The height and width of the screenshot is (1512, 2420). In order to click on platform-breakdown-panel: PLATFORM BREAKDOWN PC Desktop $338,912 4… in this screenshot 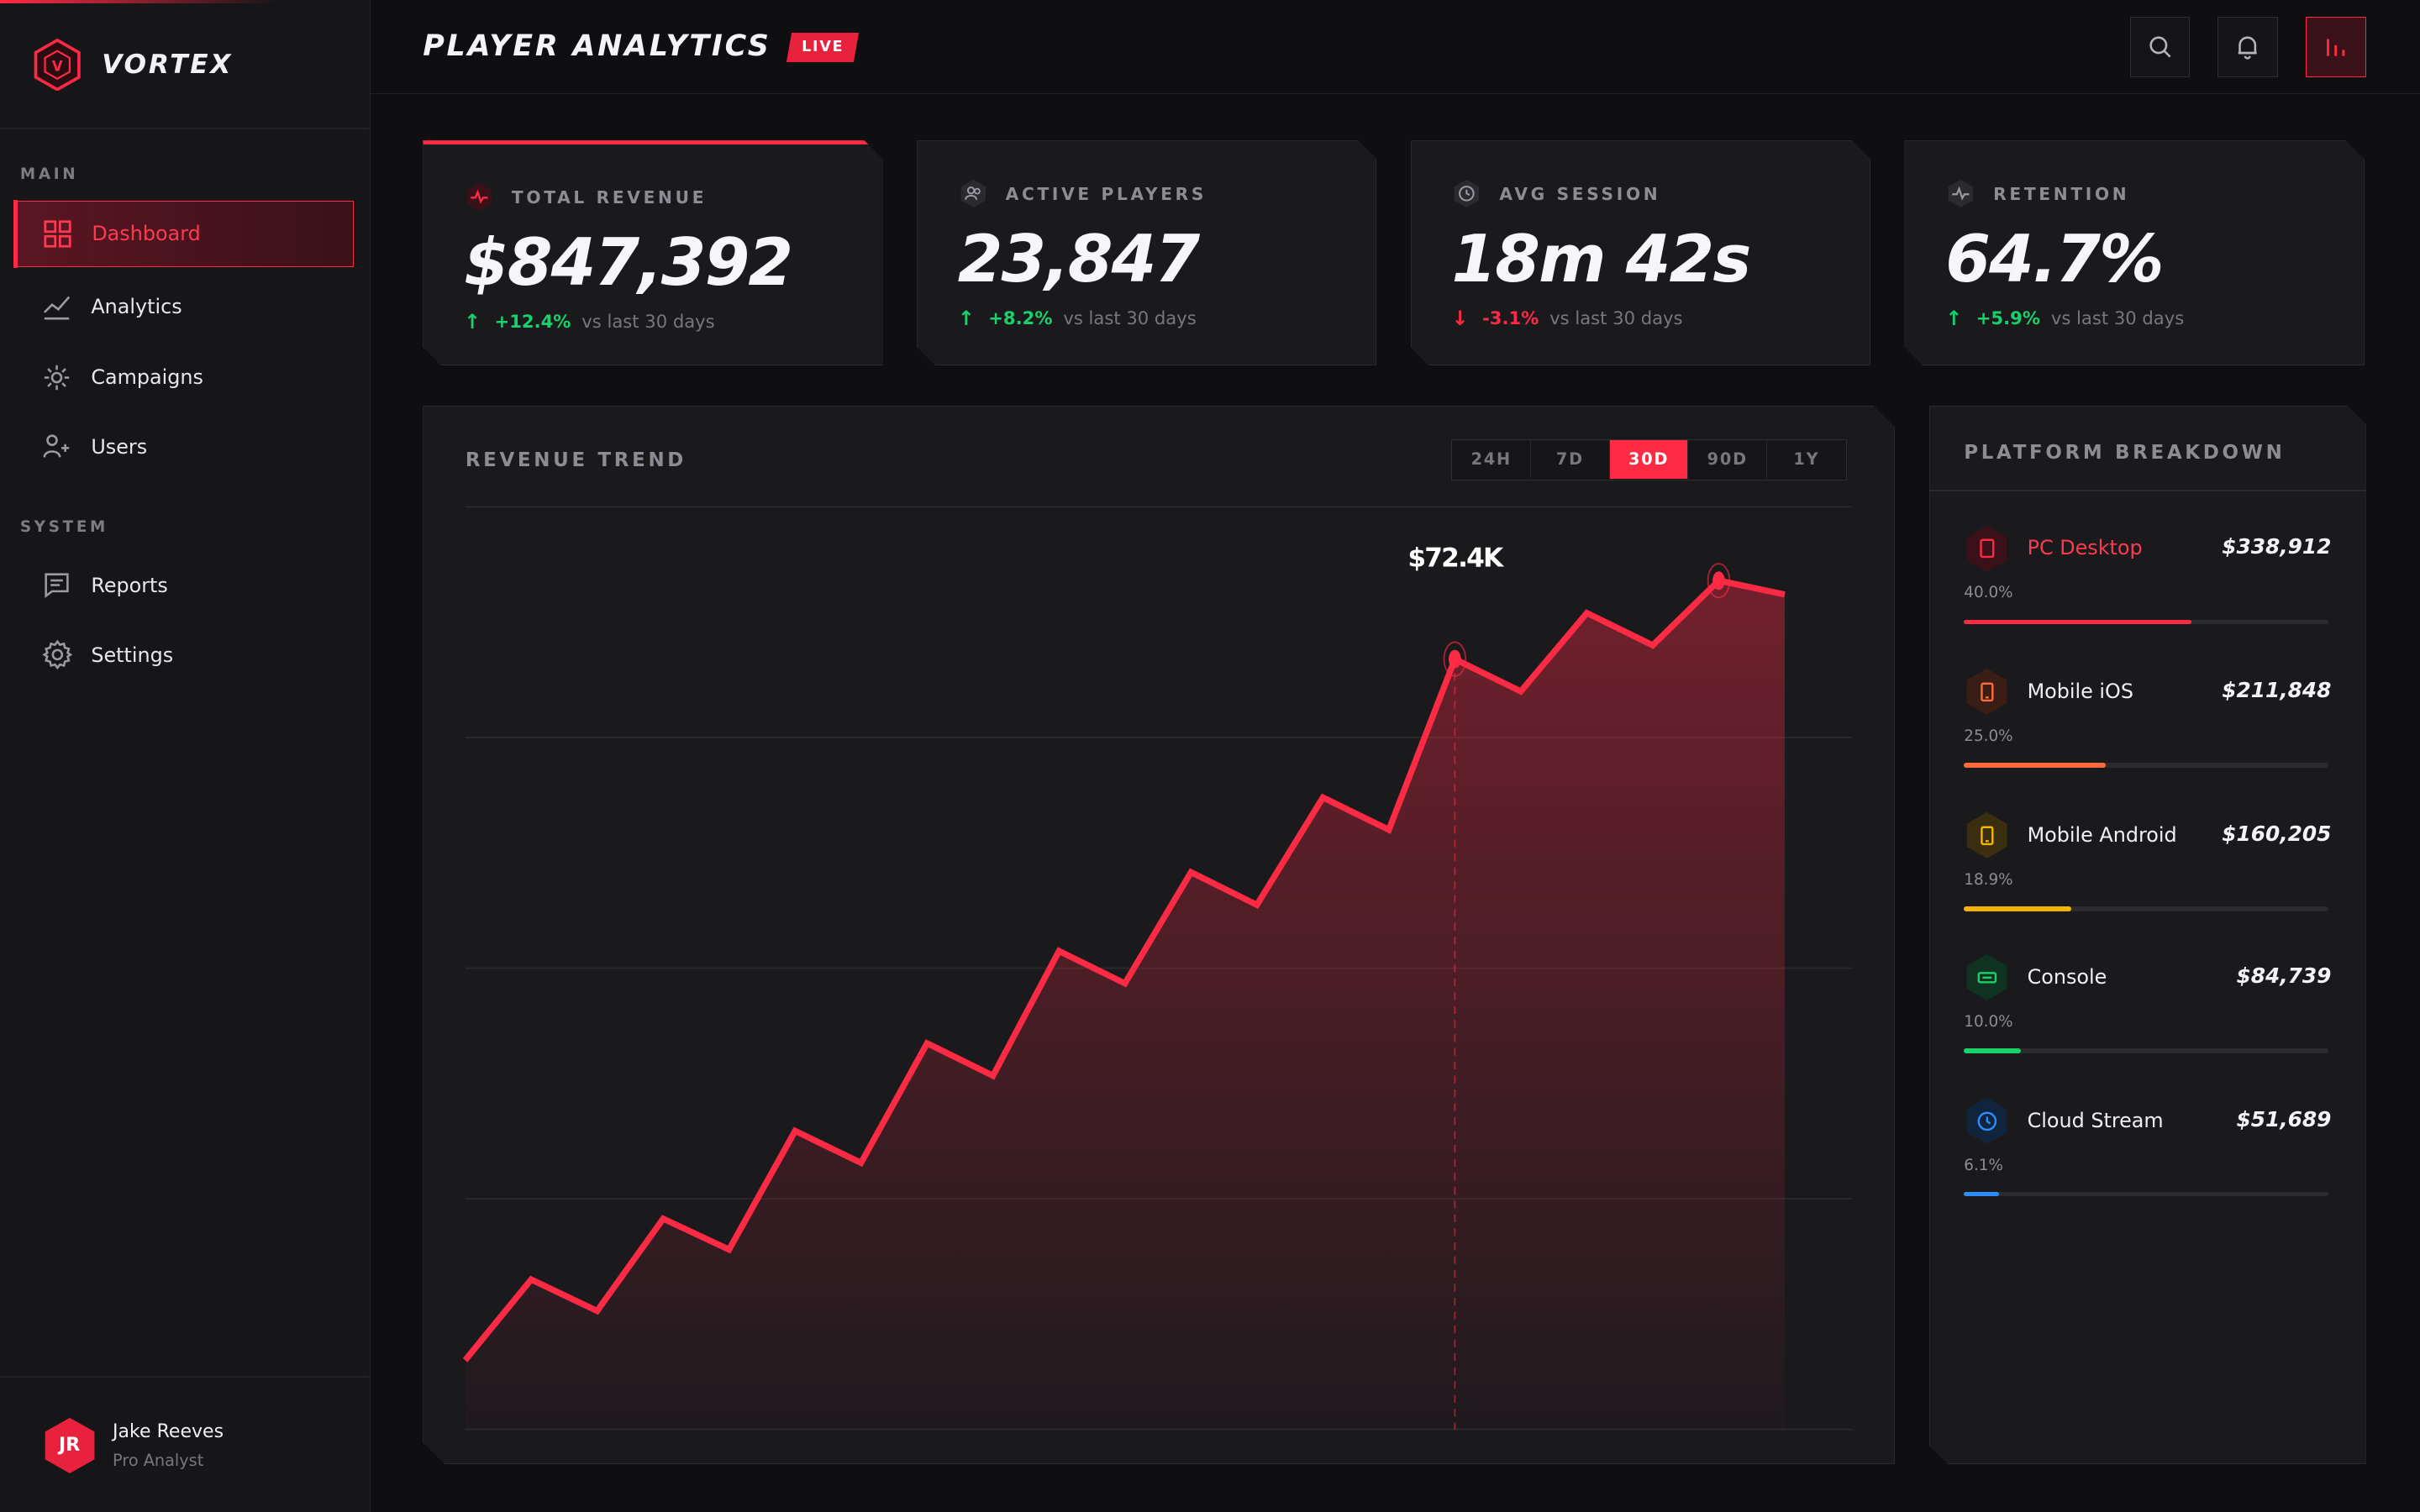, I will do `click(2147, 935)`.